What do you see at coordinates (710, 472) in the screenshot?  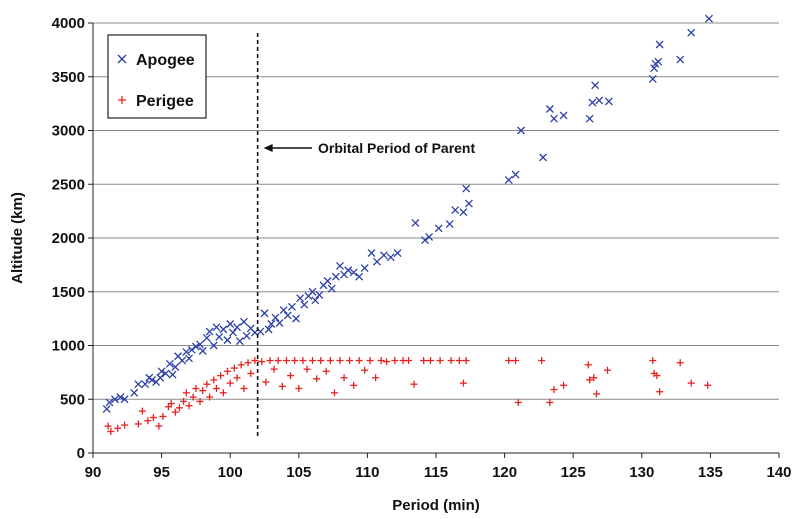 I see `x-tick-label: 135` at bounding box center [710, 472].